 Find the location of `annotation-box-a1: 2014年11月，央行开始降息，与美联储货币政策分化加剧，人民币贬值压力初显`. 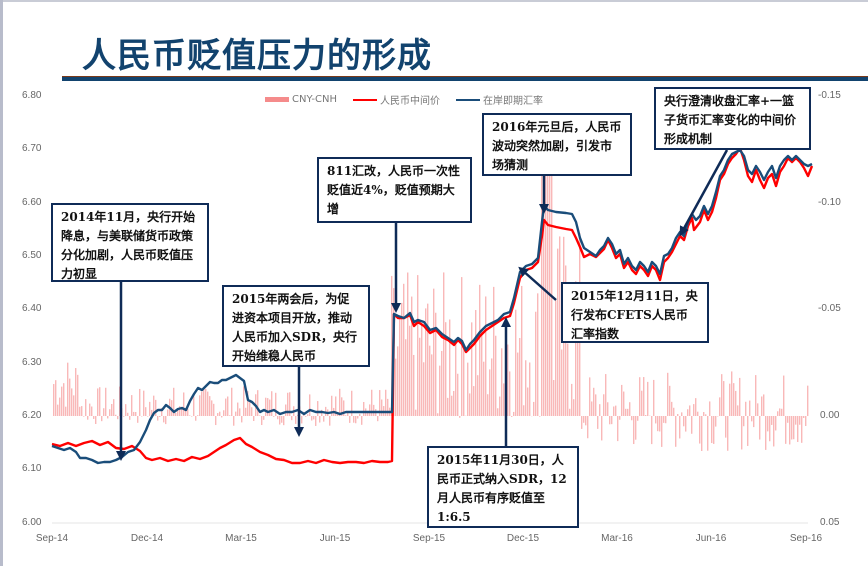

annotation-box-a1: 2014年11月，央行开始降息，与美联储货币政策分化加剧，人民币贬值压力初显 is located at coordinates (130, 242).